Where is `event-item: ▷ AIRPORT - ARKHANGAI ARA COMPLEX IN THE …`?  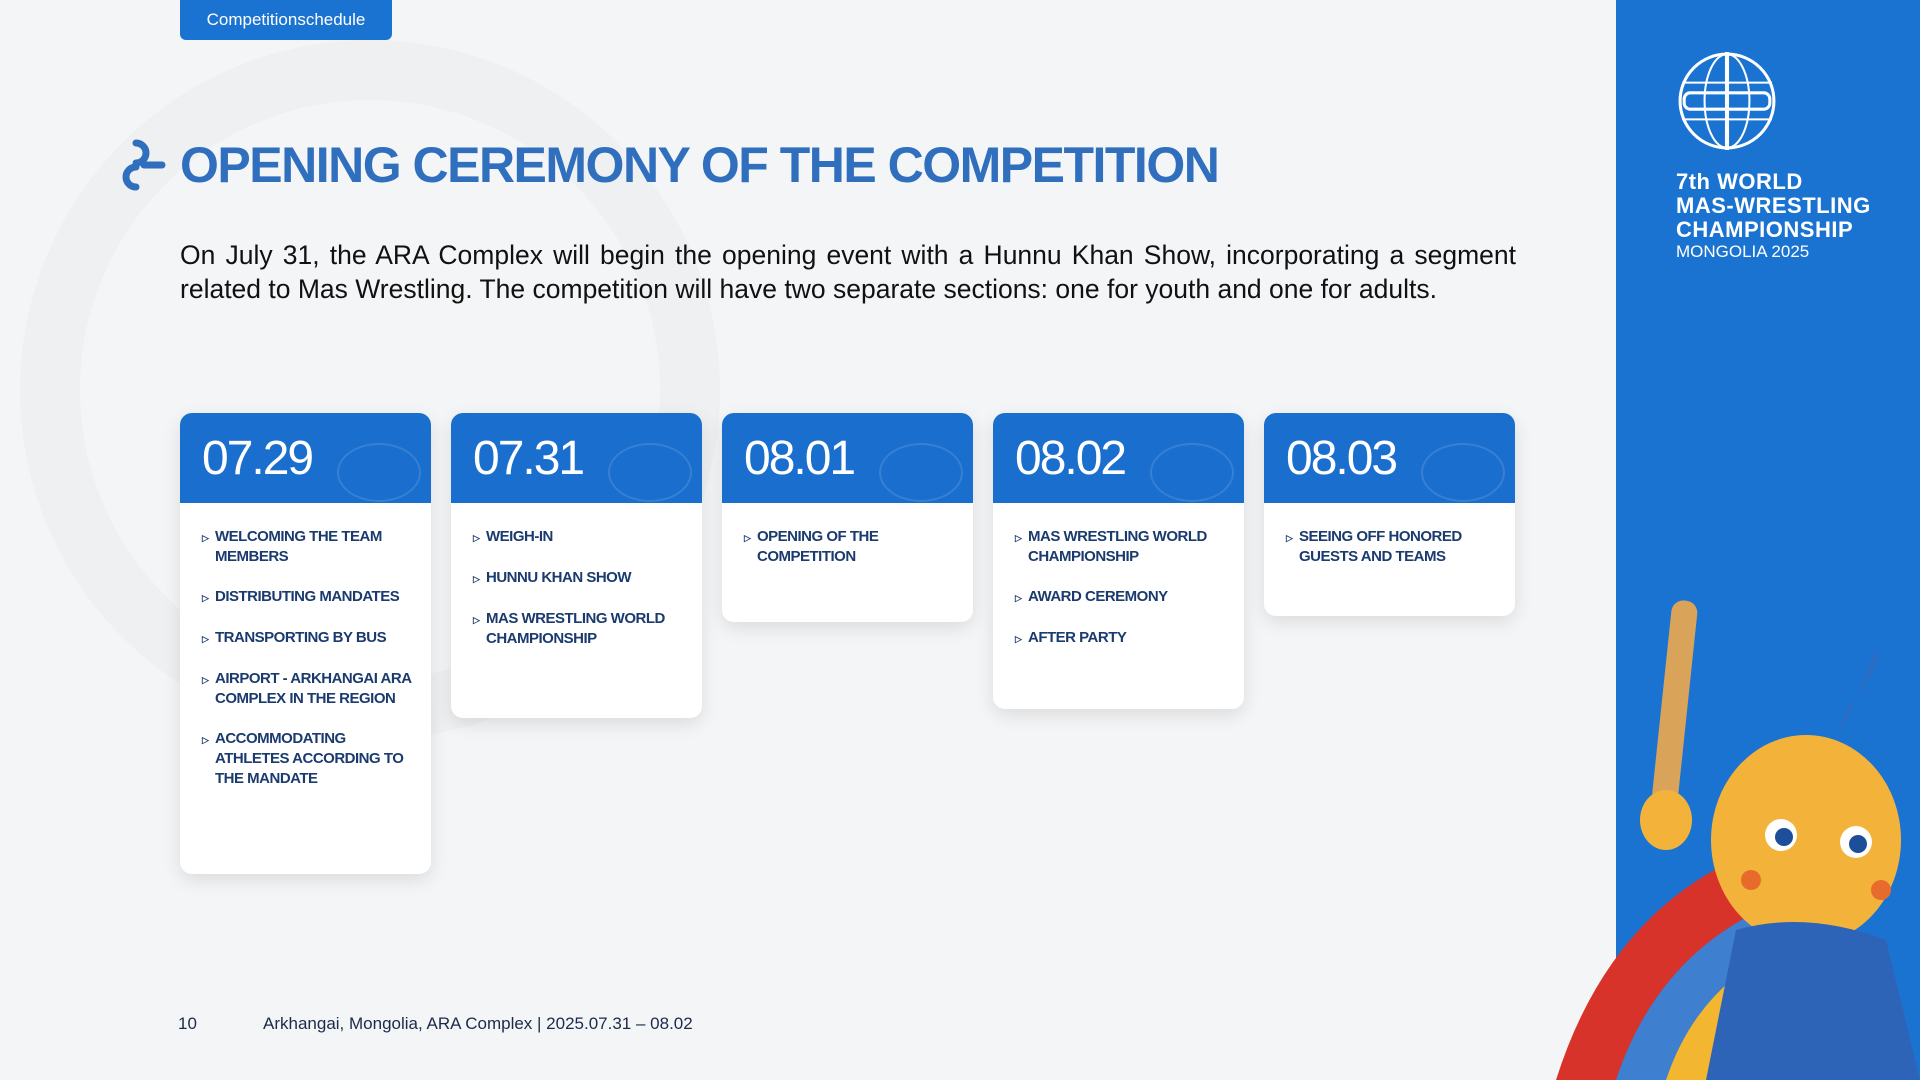
event-item: ▷ AIRPORT - ARKHANGAI ARA COMPLEX IN THE … is located at coordinates (309, 689).